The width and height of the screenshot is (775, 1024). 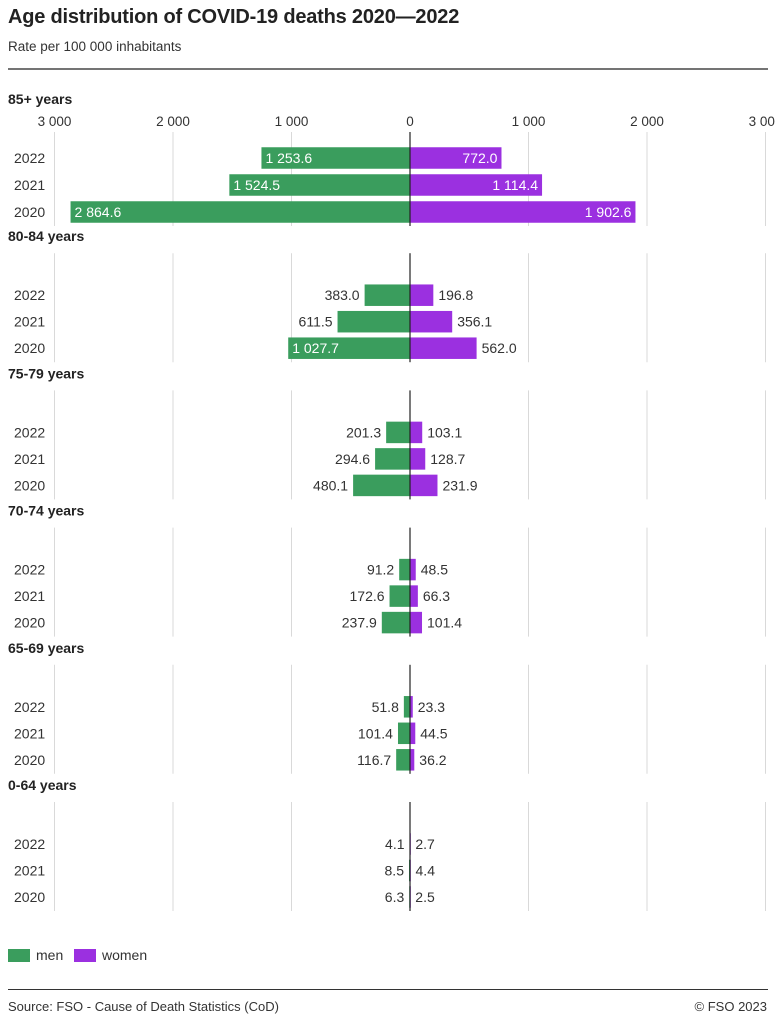 What do you see at coordinates (42, 785) in the screenshot?
I see `age-group-label: 0-64 years` at bounding box center [42, 785].